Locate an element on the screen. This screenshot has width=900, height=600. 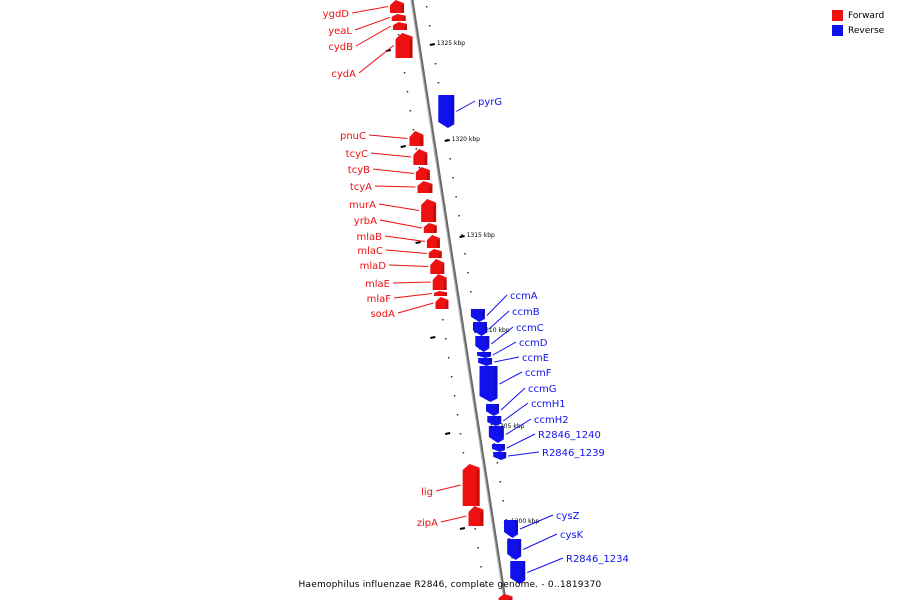
gene-cydB is located at coordinates (400, 26).